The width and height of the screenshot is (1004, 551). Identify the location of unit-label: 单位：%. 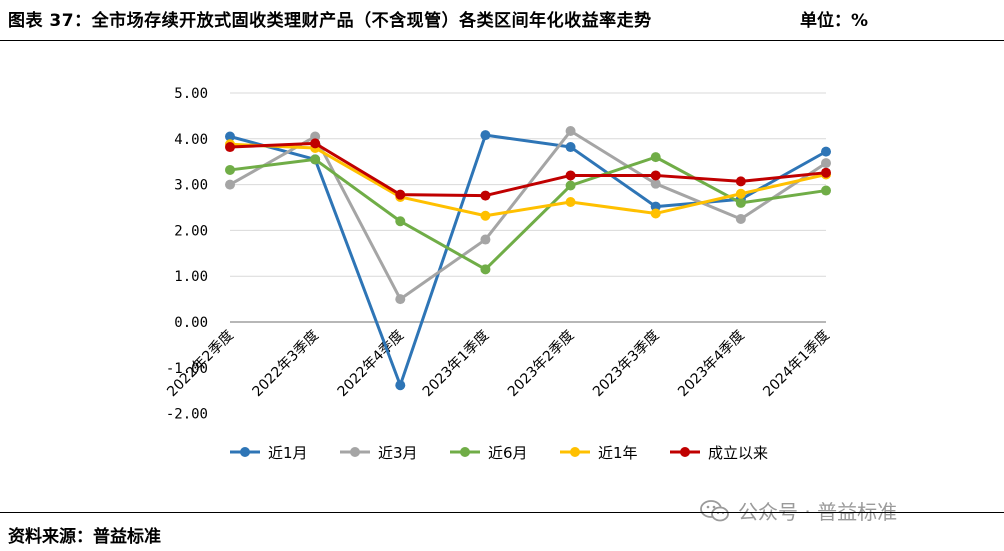
(834, 21).